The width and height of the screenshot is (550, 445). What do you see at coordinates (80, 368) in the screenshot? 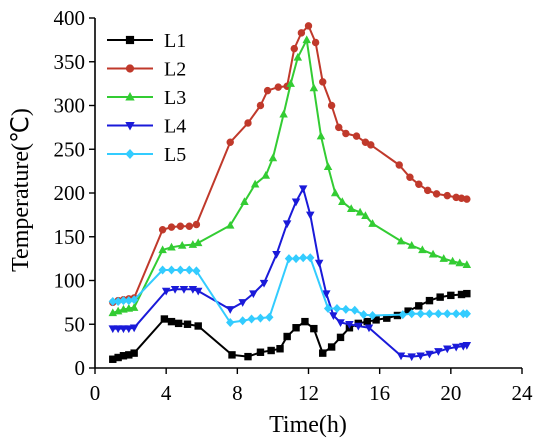
I see `y-tick-label: 0` at bounding box center [80, 368].